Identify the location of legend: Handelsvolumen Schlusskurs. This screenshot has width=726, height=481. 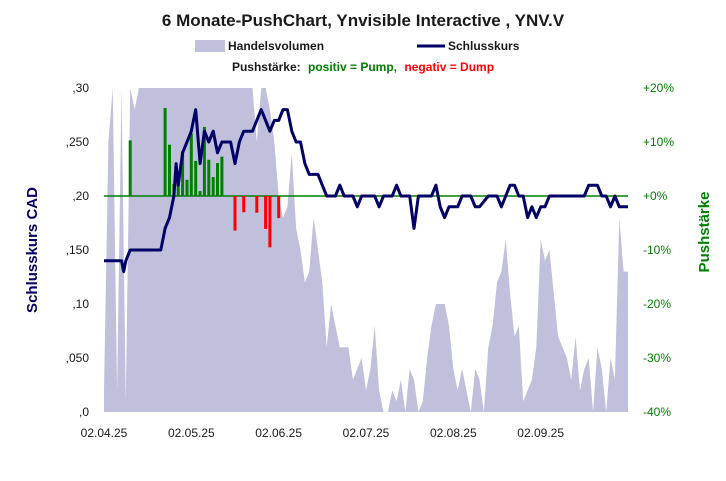
(357, 46).